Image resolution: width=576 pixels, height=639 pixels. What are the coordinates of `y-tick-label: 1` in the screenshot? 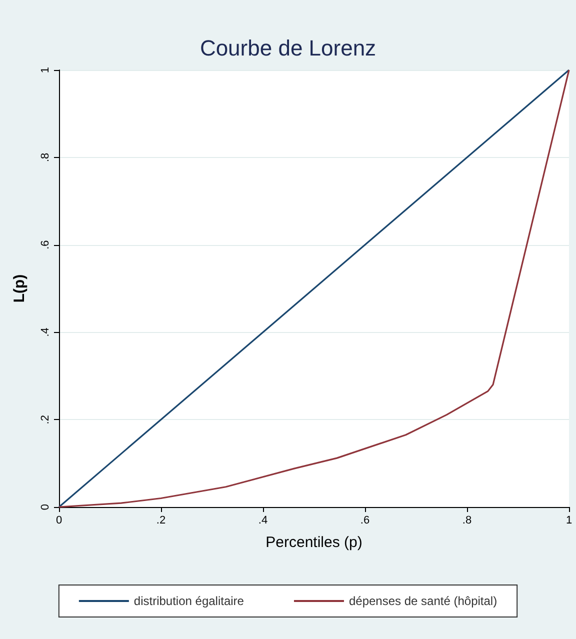 It's located at (46, 70).